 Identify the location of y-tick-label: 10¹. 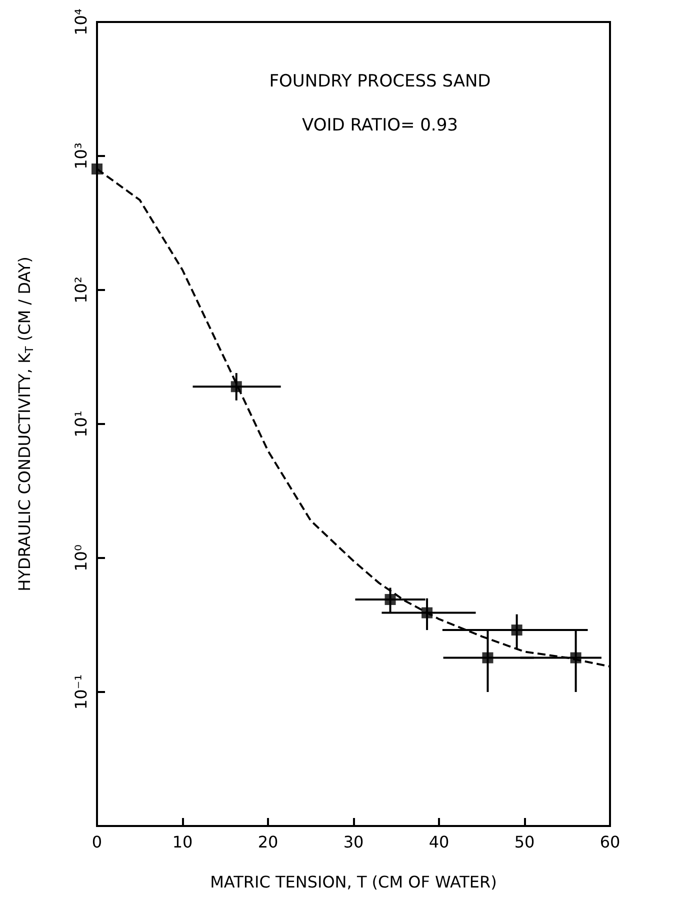
(81, 424).